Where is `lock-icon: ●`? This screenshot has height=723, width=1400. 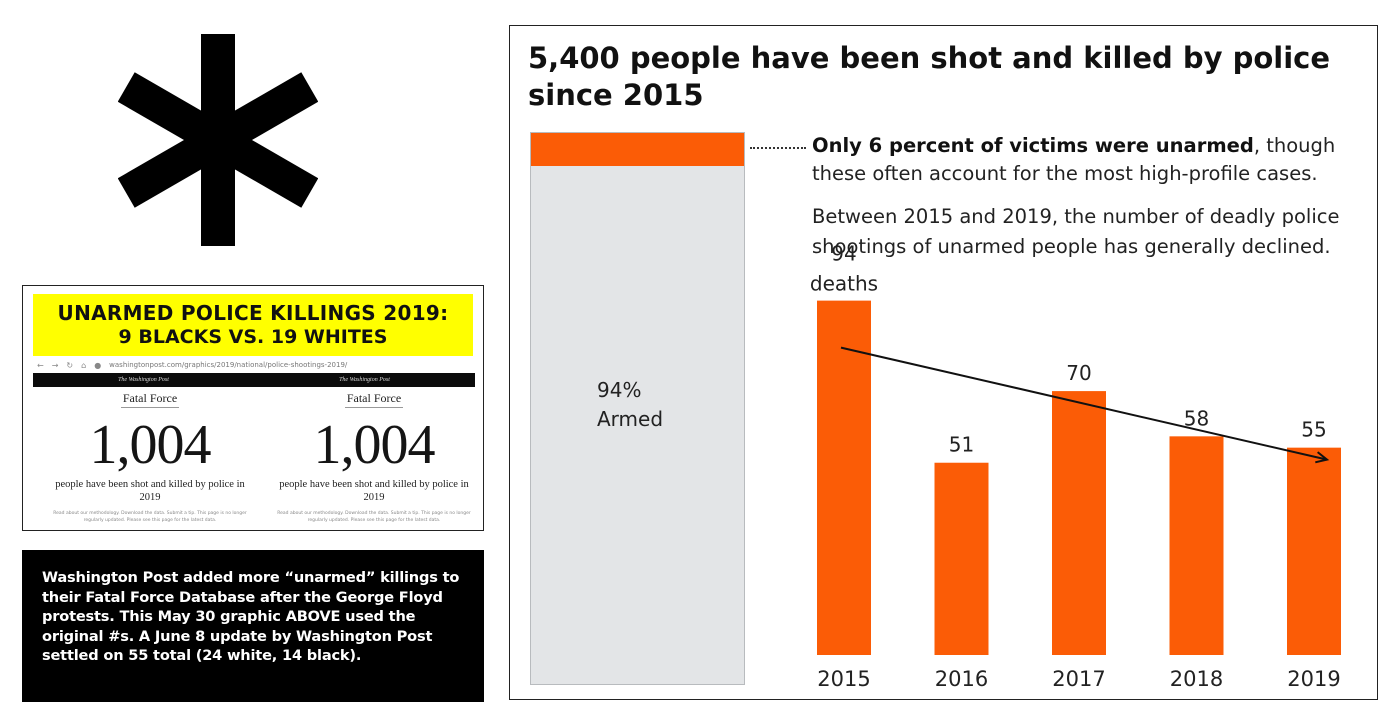
lock-icon: ● is located at coordinates (98, 365).